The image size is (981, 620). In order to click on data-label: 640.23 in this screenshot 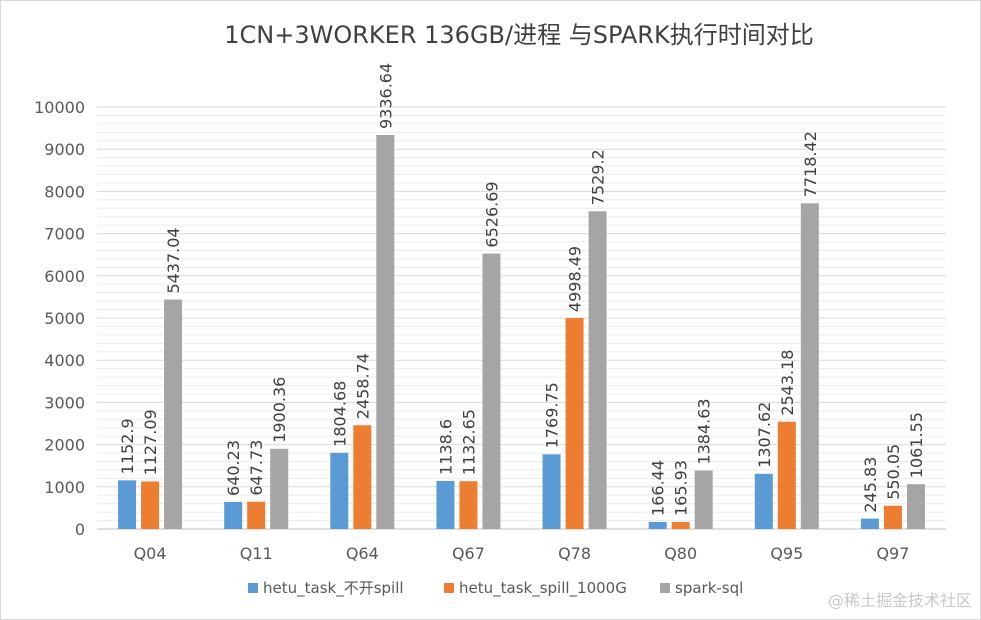, I will do `click(233, 468)`.